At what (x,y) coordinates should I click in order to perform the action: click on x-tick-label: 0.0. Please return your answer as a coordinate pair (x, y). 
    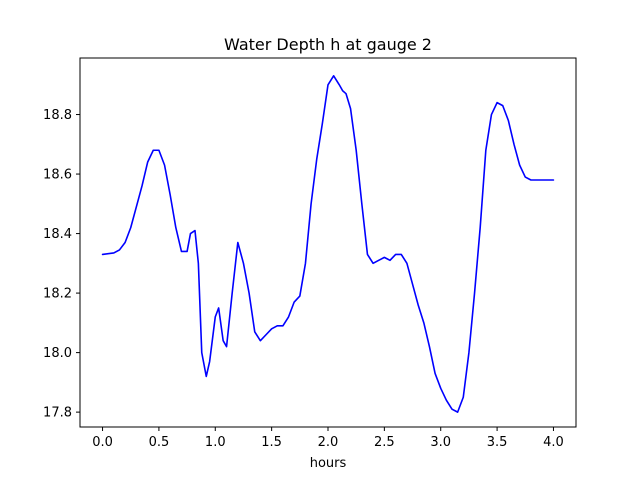
    Looking at the image, I should click on (102, 442).